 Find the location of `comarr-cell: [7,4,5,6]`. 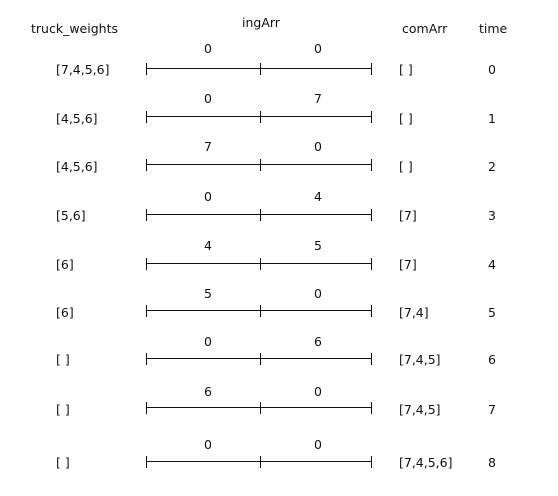

comarr-cell: [7,4,5,6] is located at coordinates (426, 462).